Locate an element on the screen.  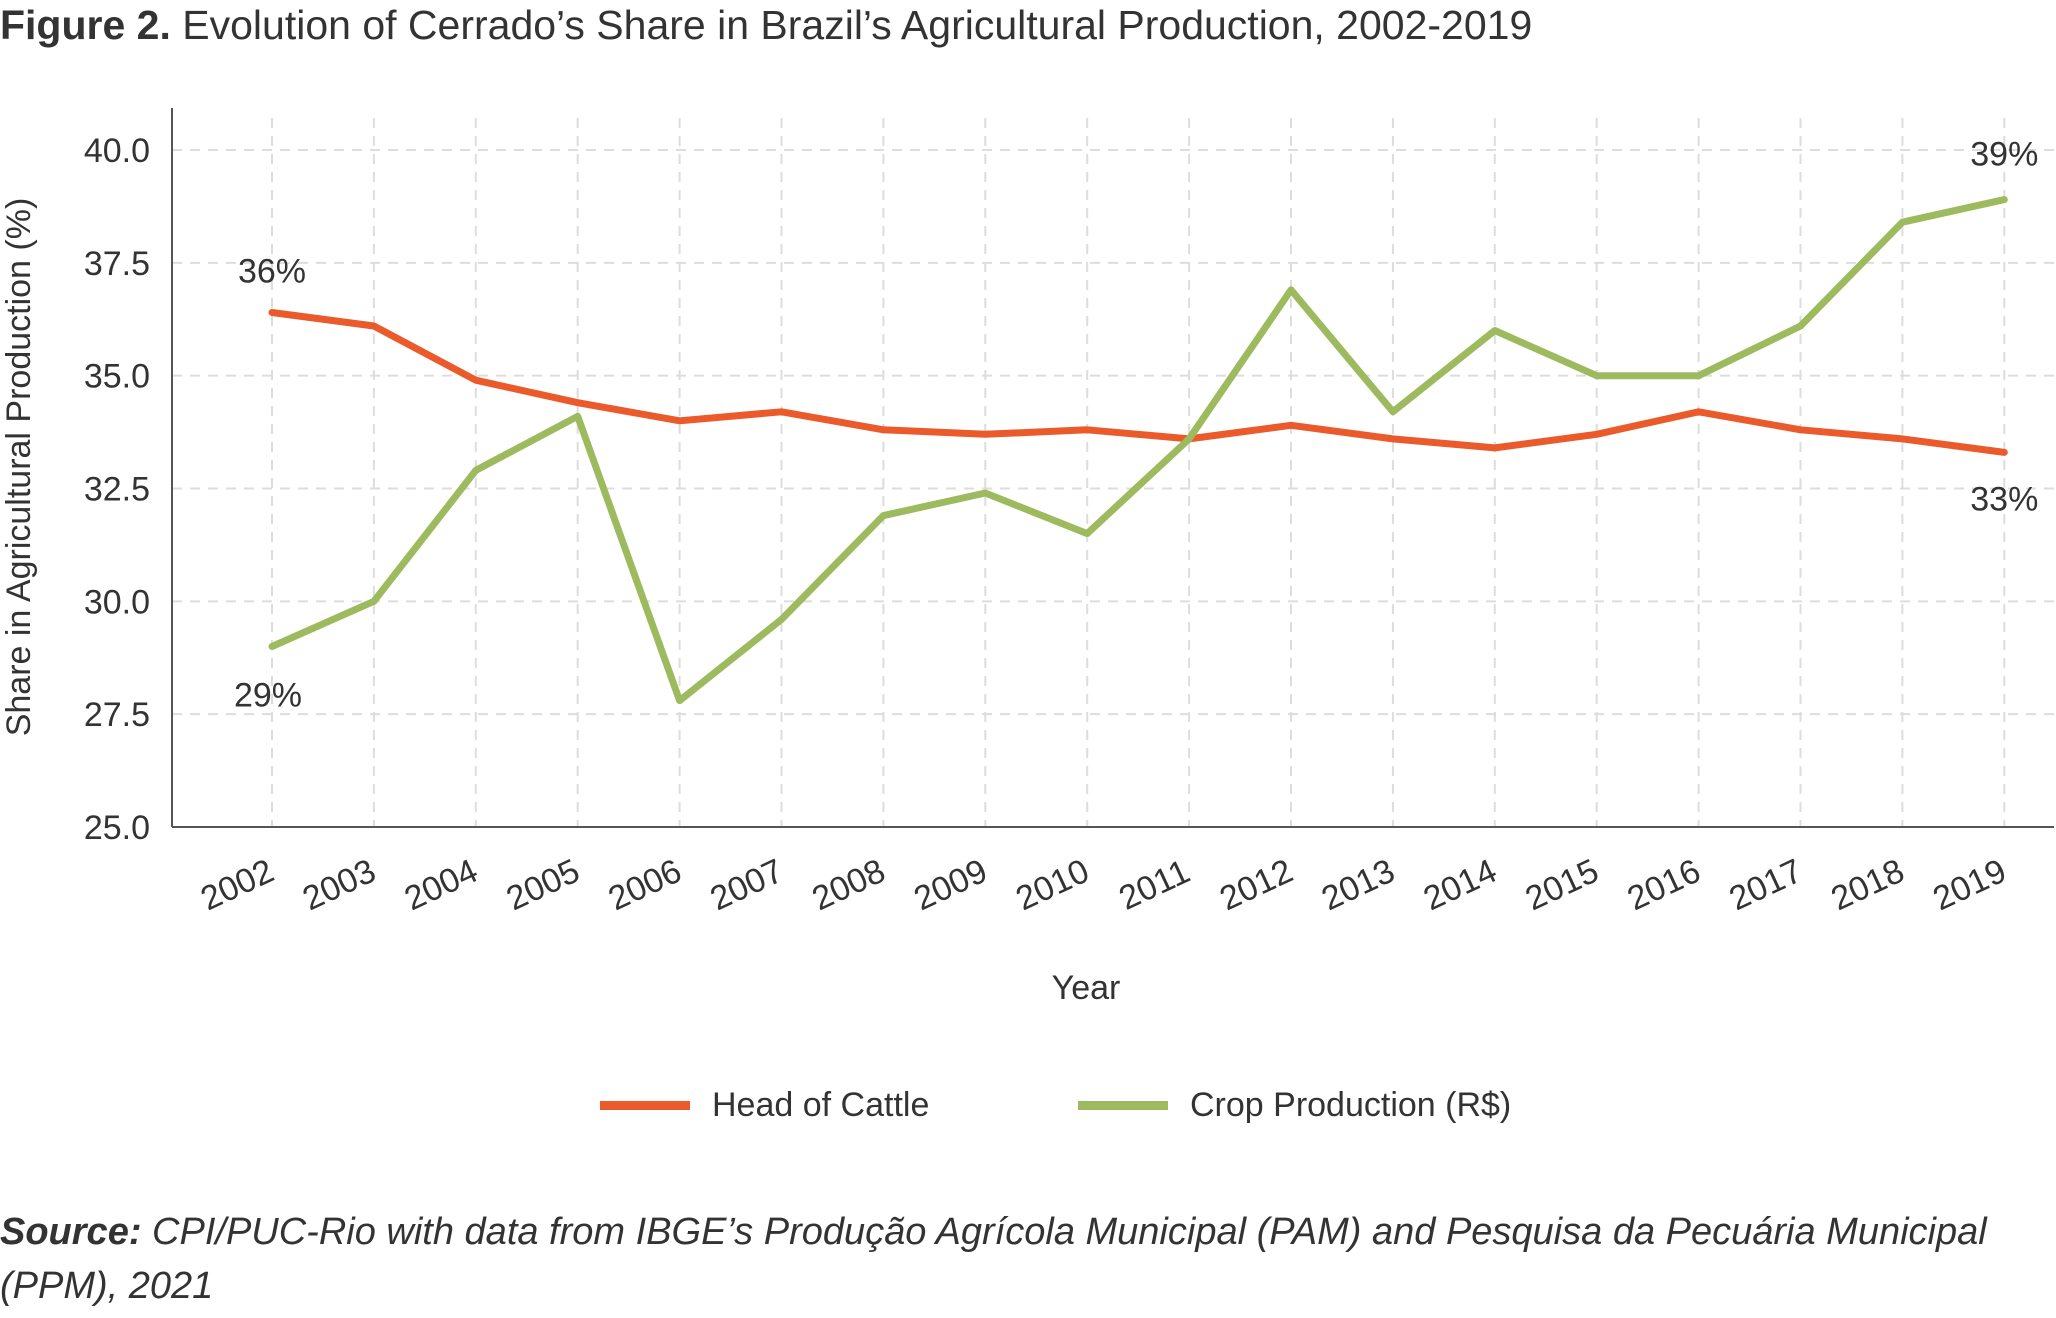
legend-swatch-cattle is located at coordinates (645, 1105).